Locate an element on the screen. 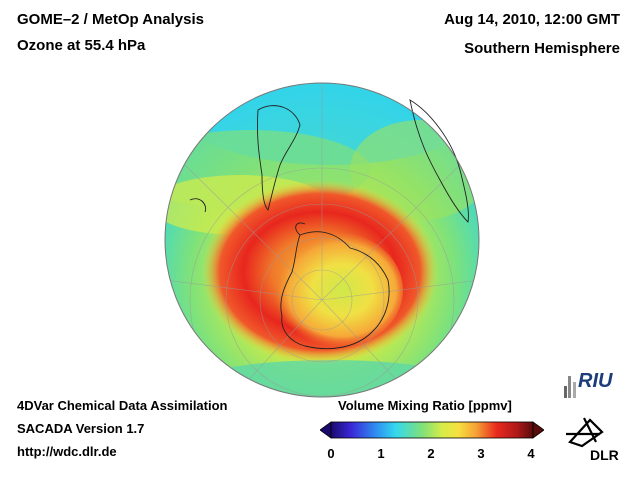  title-line-2: Ozone at 55.4 hPa is located at coordinates (81, 45).